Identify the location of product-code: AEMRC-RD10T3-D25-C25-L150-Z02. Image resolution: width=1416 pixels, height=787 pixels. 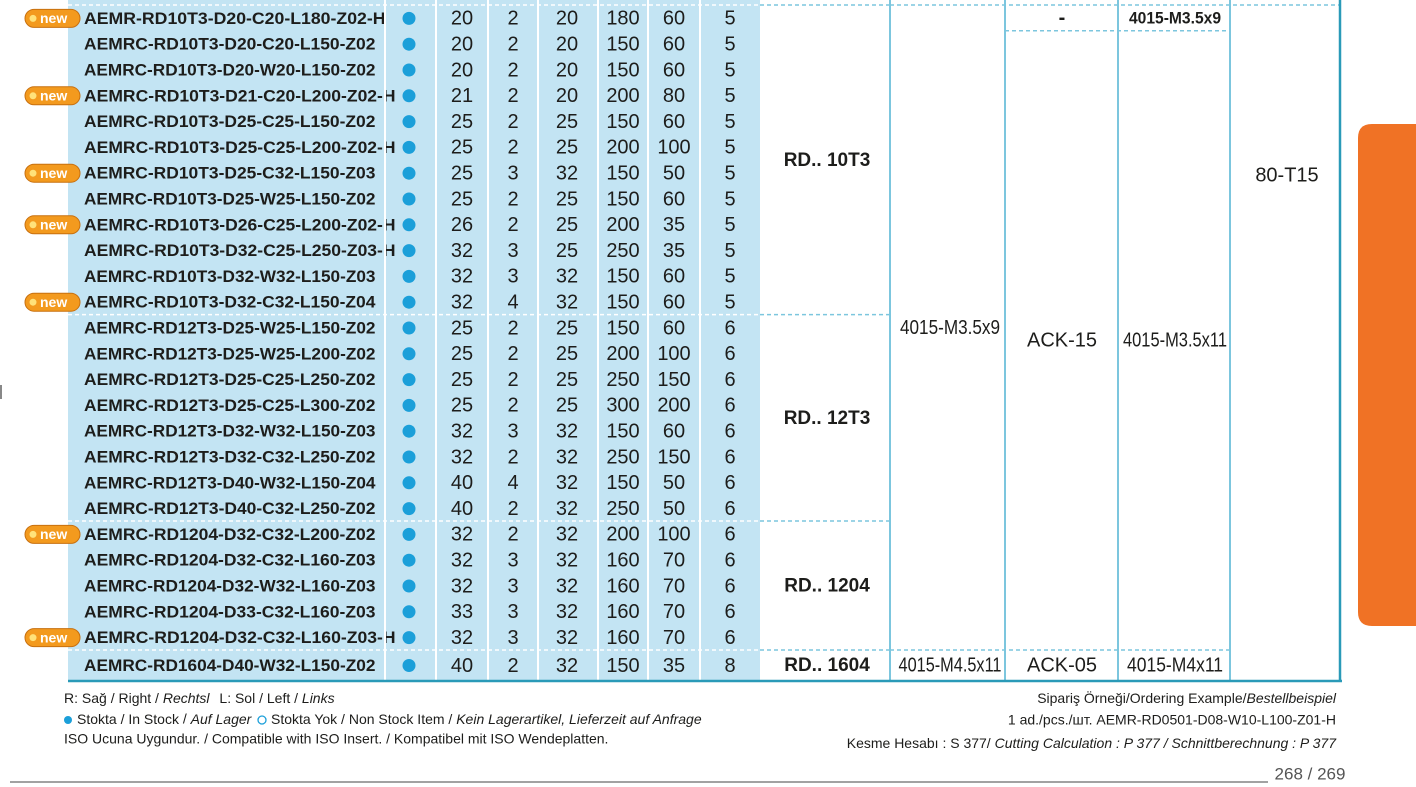
(229, 121).